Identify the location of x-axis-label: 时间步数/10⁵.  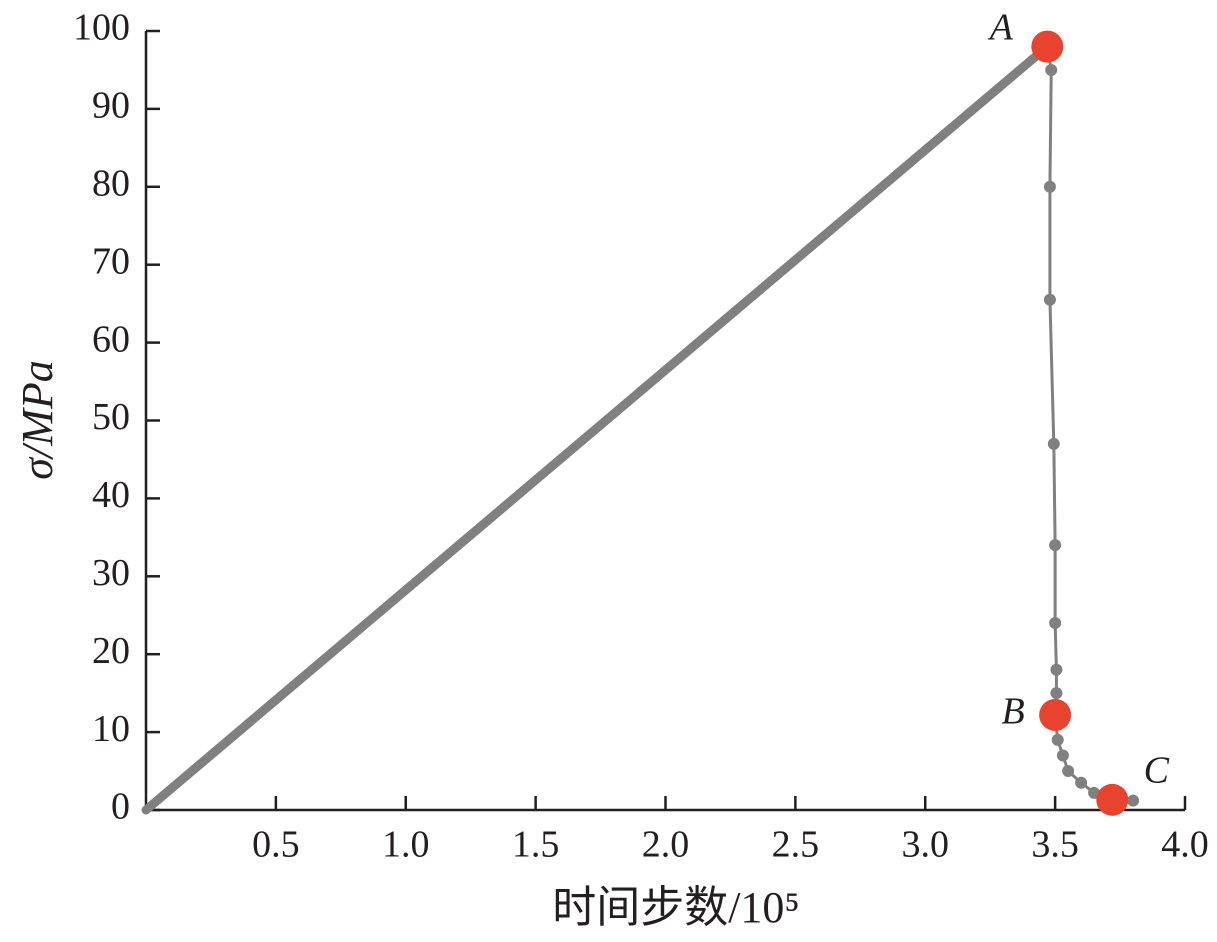
(676, 907).